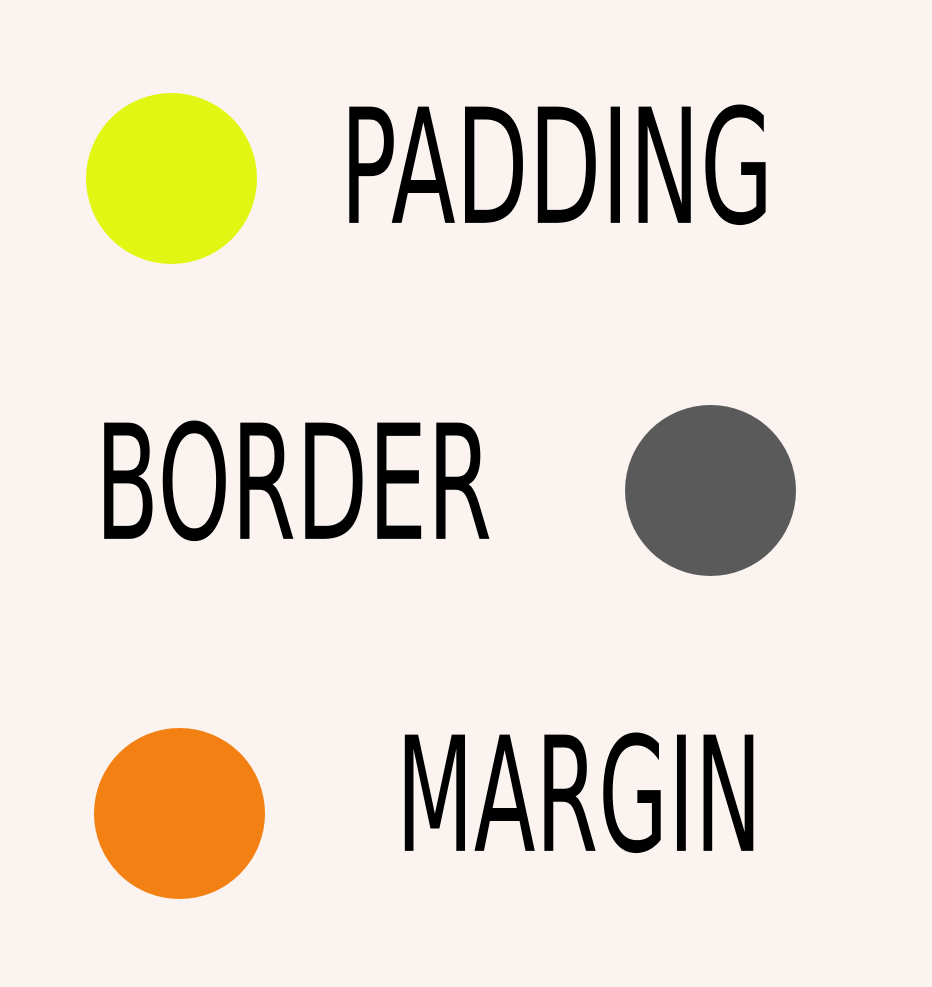  I want to click on padding-color-swatch, so click(171, 178).